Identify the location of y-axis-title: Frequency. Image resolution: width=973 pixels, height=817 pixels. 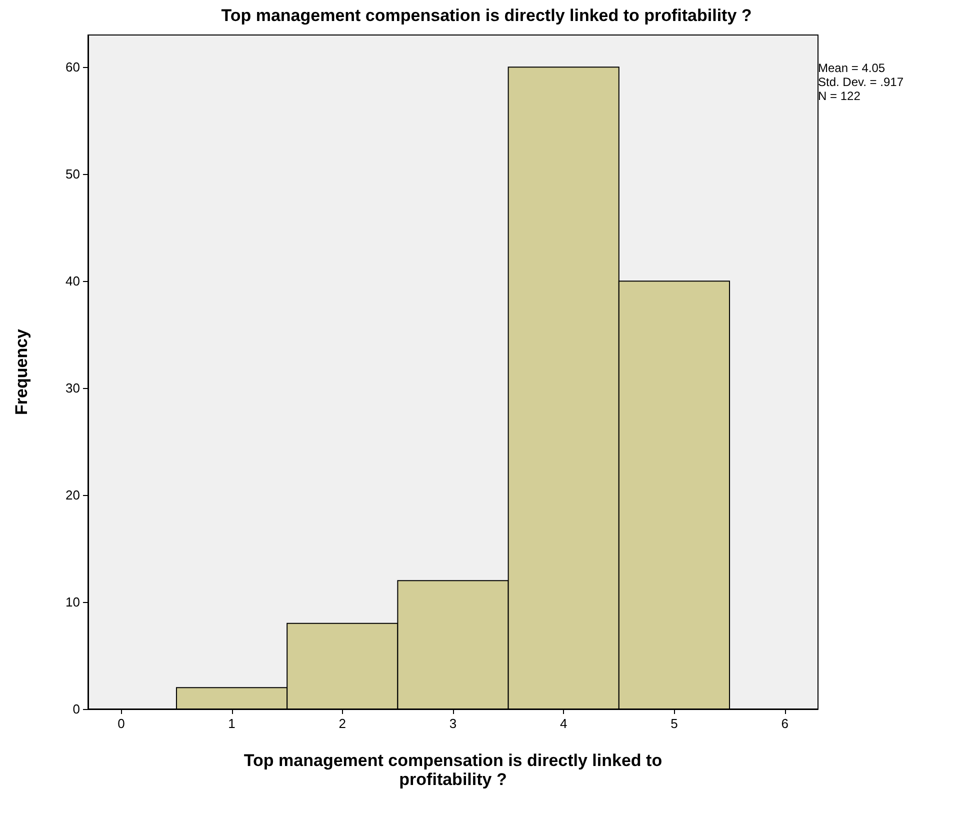
(21, 371).